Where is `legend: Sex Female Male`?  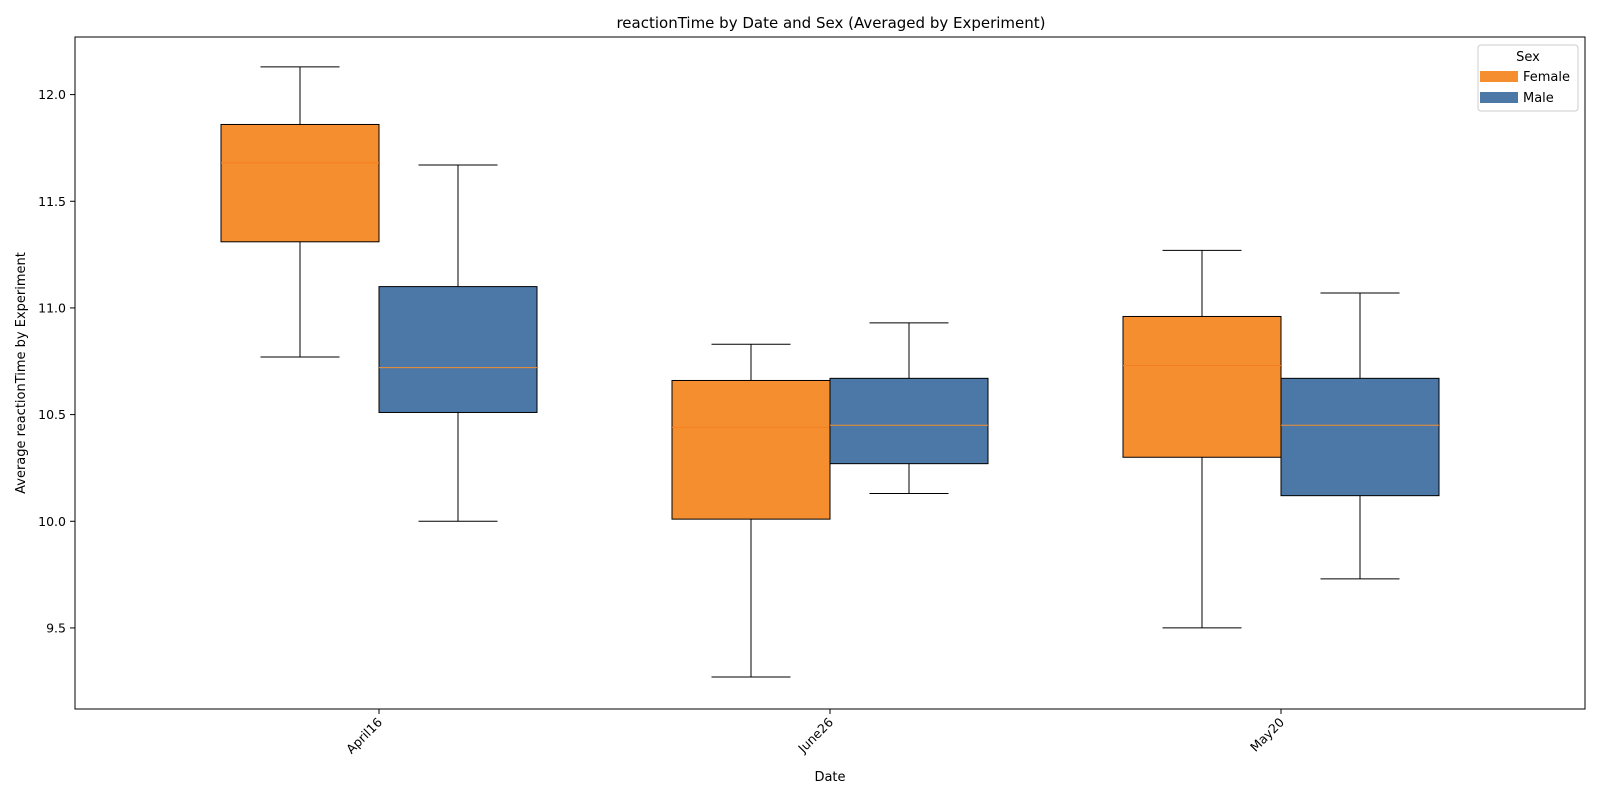
legend: Sex Female Male is located at coordinates (1528, 78).